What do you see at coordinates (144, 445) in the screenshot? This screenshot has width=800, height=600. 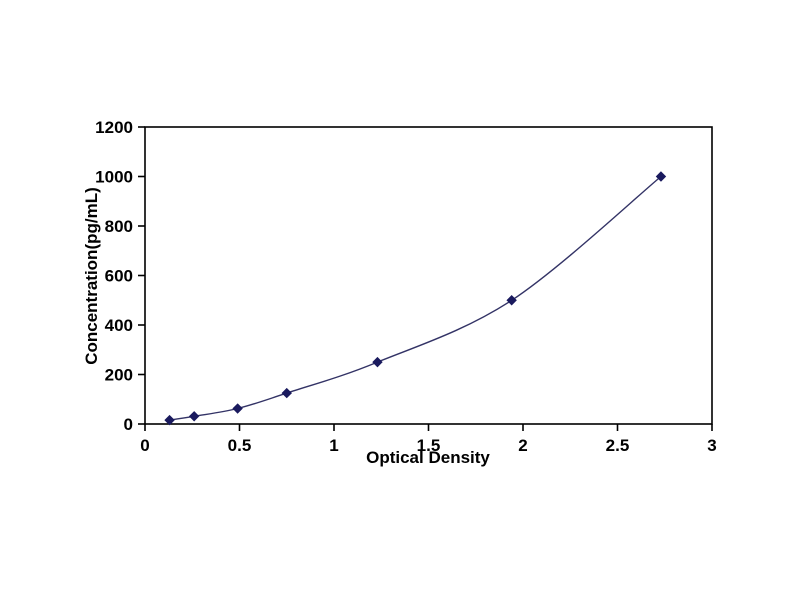 I see `x-tick-label: 0` at bounding box center [144, 445].